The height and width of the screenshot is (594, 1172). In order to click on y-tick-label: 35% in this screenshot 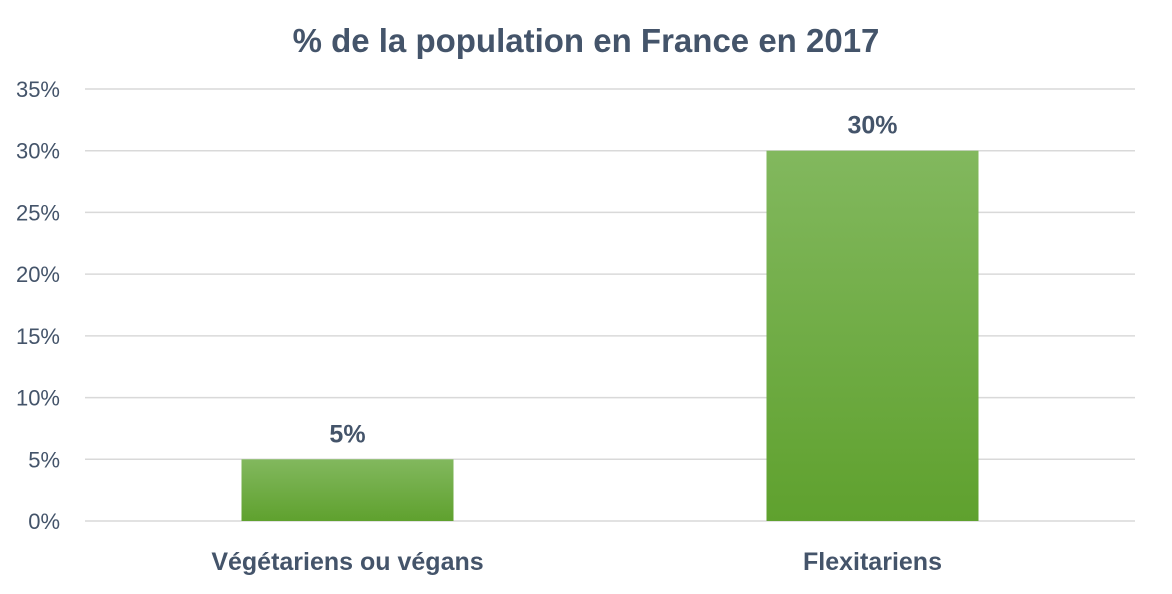, I will do `click(38, 89)`.